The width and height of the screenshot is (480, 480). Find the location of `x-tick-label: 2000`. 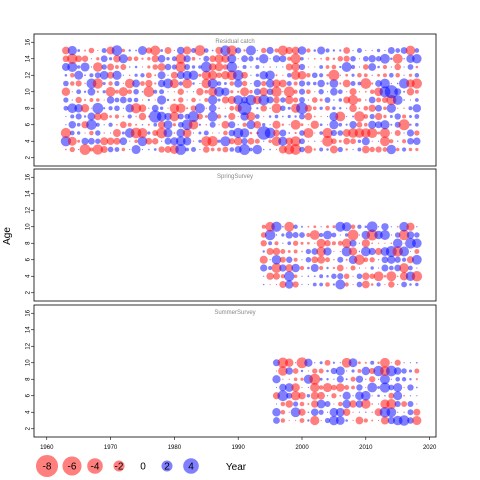

x-tick-label: 2000 is located at coordinates (302, 448).